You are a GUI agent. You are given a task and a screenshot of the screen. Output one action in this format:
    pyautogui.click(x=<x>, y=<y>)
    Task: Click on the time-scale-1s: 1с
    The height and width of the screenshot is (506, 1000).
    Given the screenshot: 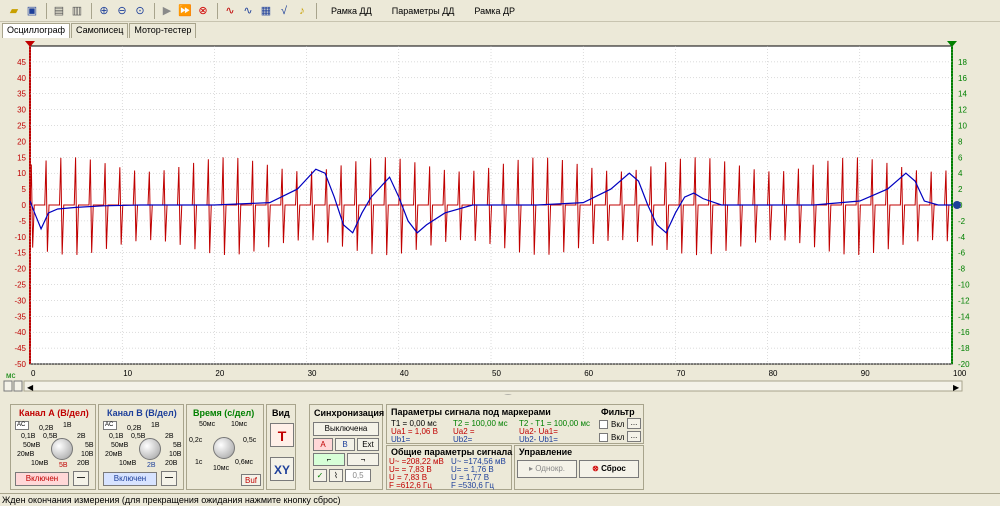 What is the action you would take?
    pyautogui.click(x=199, y=462)
    